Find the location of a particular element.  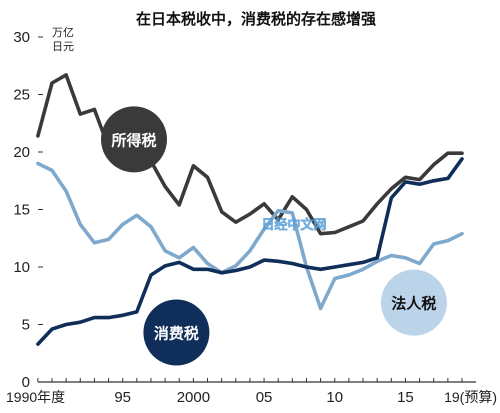

unit-label-line1: 万亿 is located at coordinates (63, 32).